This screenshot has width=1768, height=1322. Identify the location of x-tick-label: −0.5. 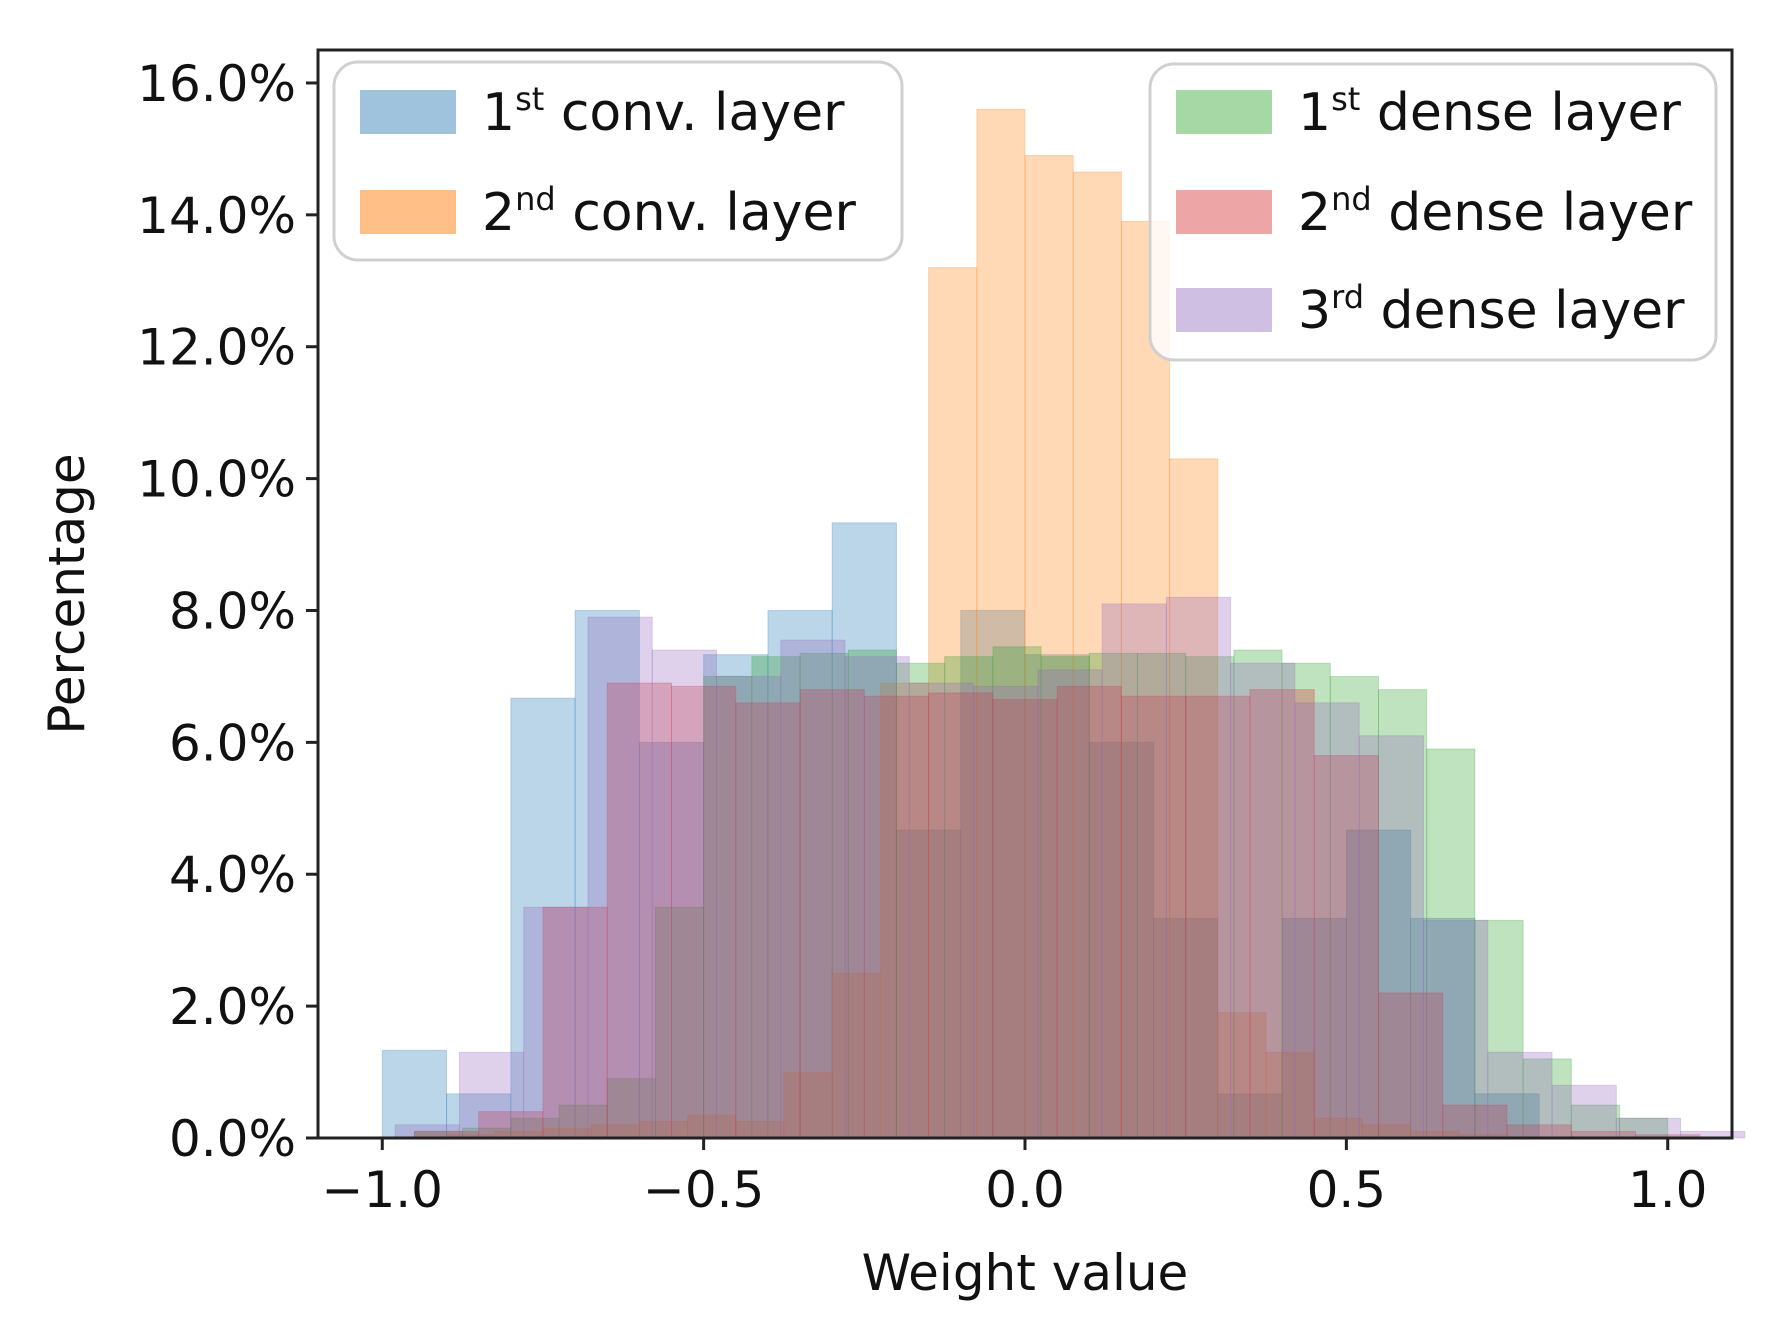
(703, 1190).